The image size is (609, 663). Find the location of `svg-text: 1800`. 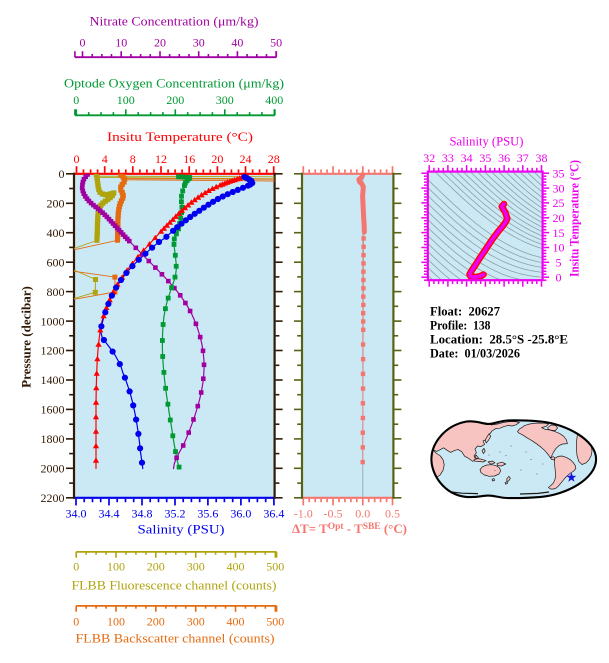

svg-text: 1800 is located at coordinates (53, 439).